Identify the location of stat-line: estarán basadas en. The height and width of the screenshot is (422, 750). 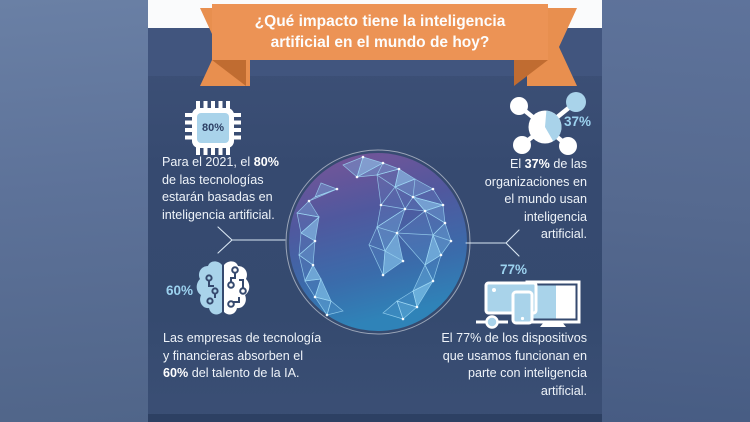
(217, 197).